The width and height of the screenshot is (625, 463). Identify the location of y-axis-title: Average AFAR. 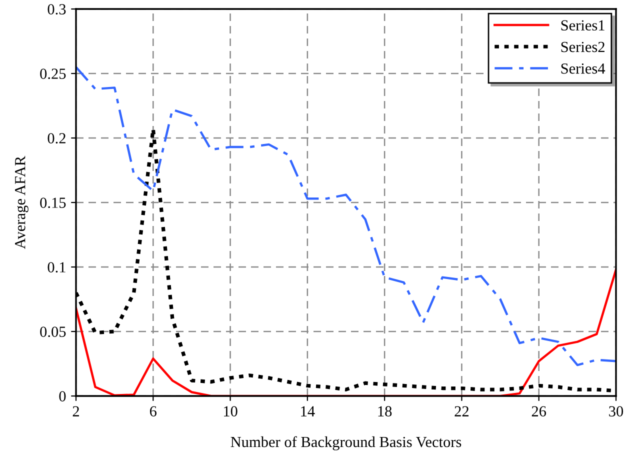
(21, 202).